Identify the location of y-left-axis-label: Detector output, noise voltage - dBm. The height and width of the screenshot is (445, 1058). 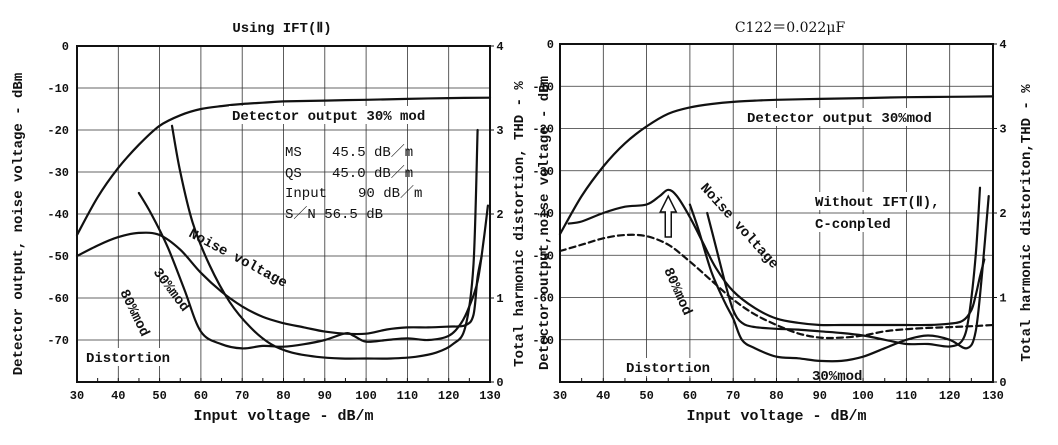
(19, 224).